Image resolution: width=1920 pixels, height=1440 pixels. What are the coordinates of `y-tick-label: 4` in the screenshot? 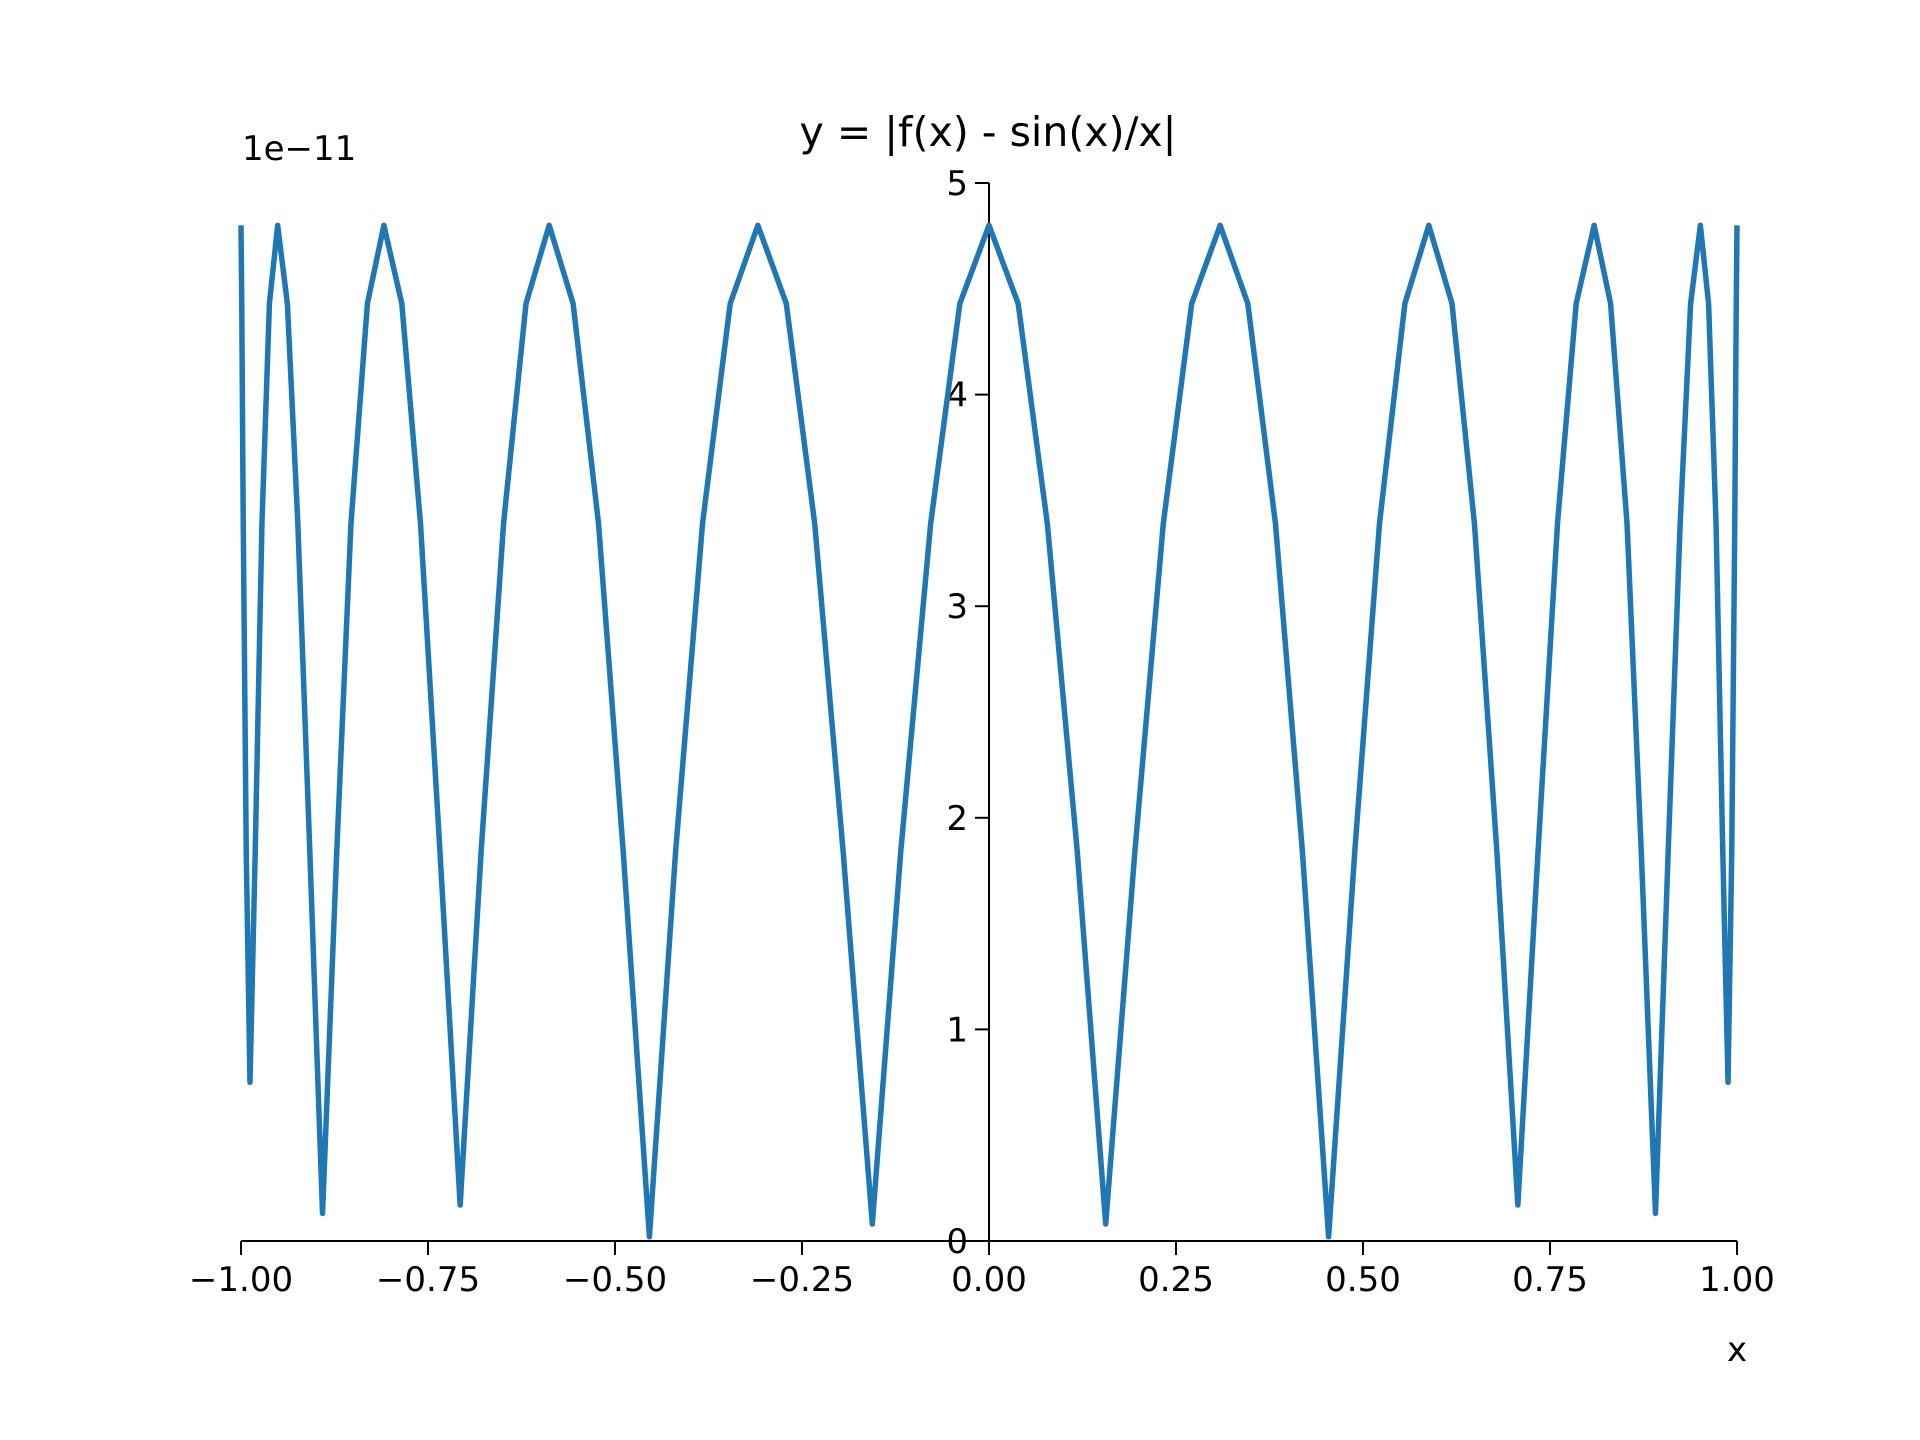 It's located at (957, 396).